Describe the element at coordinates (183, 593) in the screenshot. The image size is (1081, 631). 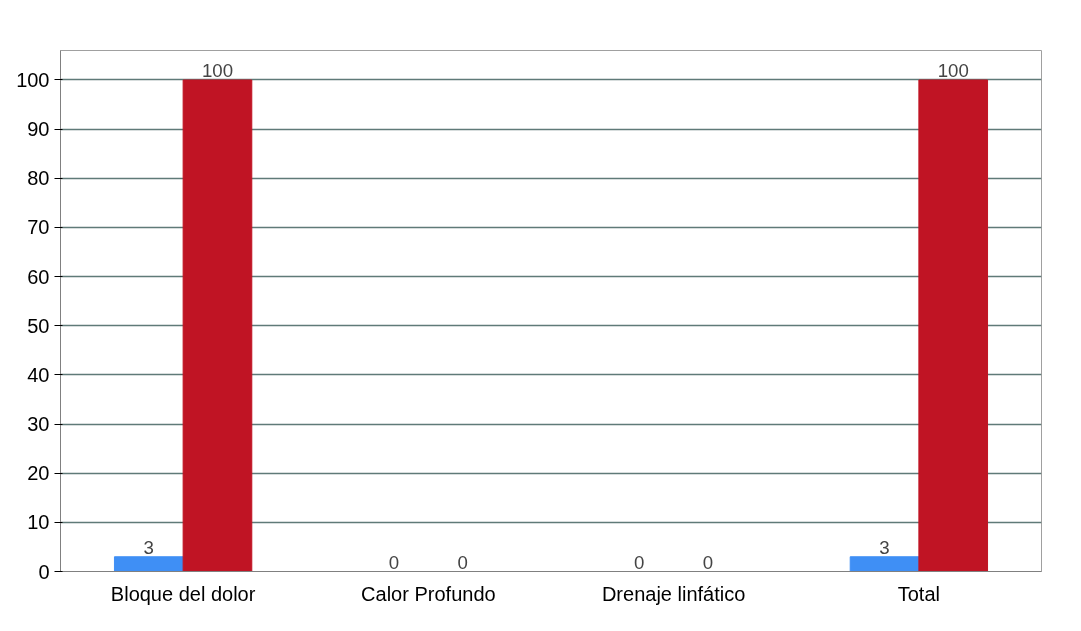
I see `x-tick-label: Bloque del dolor` at that location.